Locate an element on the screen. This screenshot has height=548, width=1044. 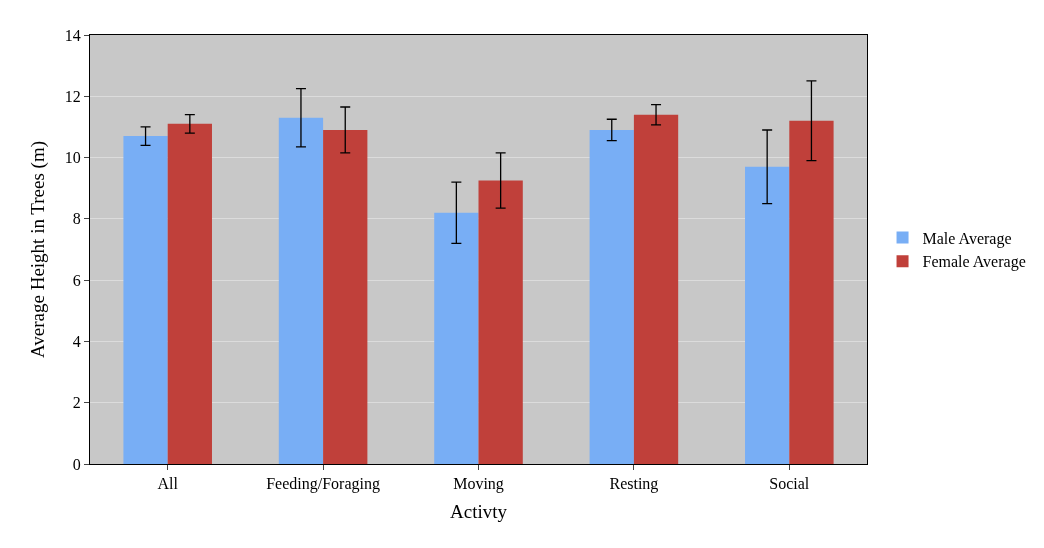
x-tick-label: All is located at coordinates (168, 484).